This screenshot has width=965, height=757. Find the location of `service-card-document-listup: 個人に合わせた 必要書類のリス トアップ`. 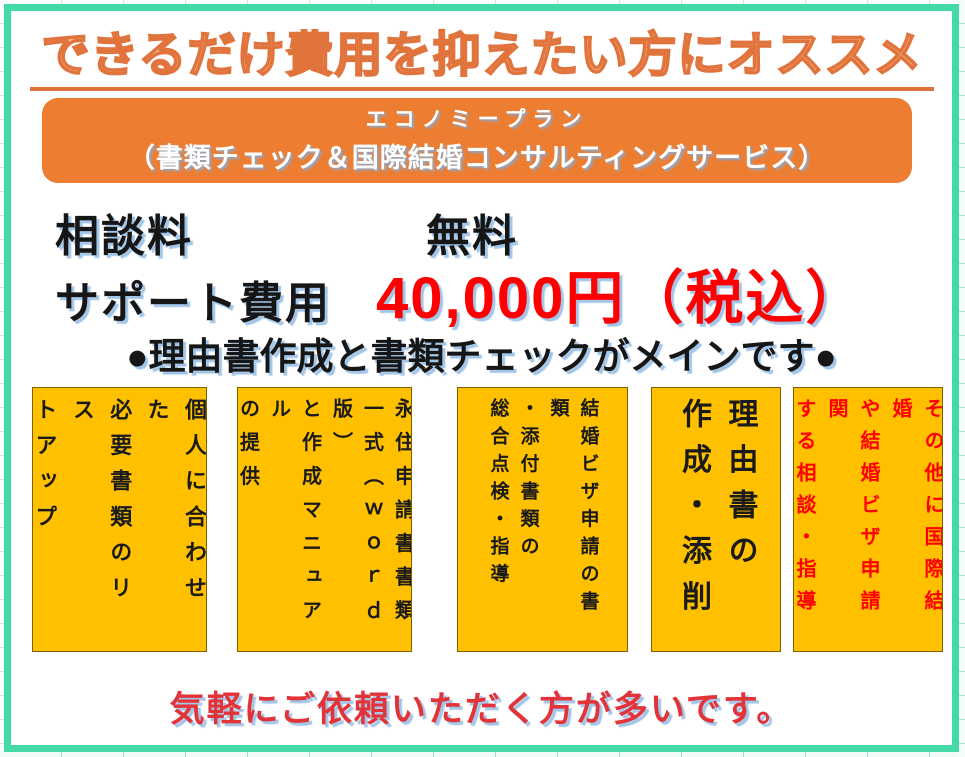

service-card-document-listup: 個人に合わせた 必要書類のリス トアップ is located at coordinates (119, 519).